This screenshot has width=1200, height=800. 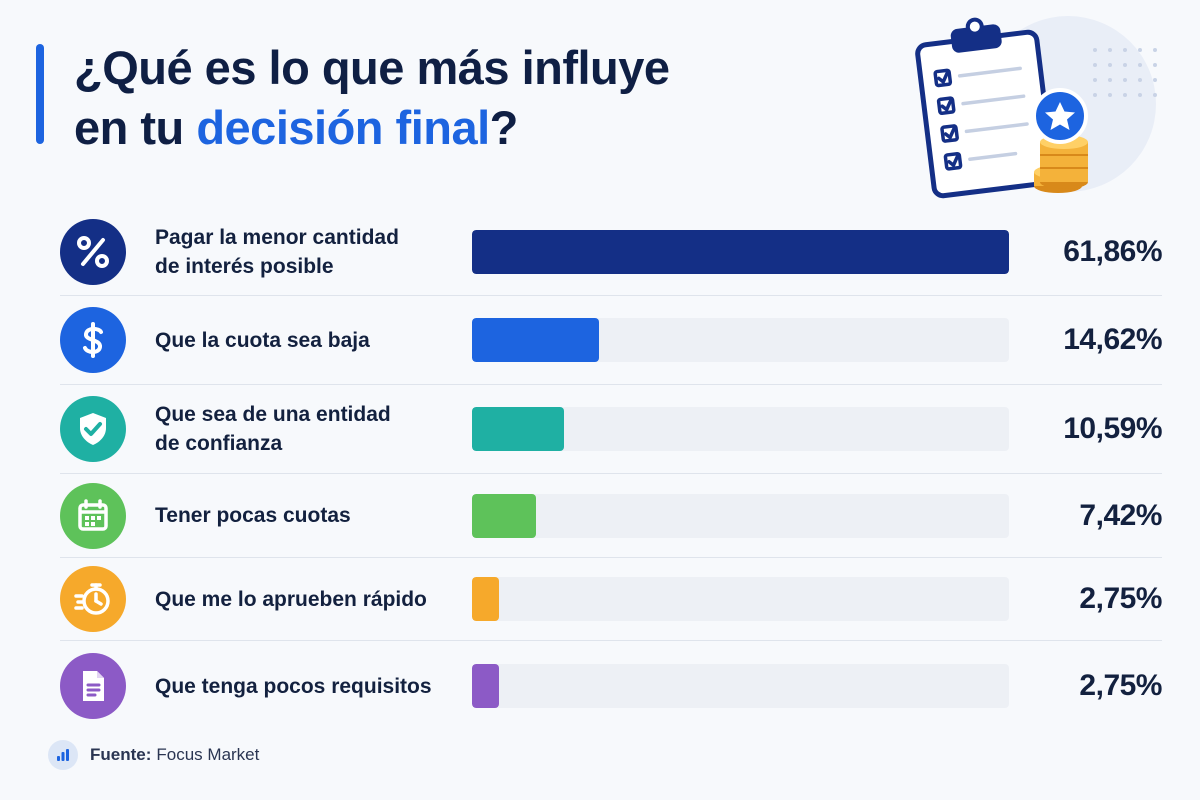 I want to click on bar-label: Que me lo aprueben rápido, so click(x=310, y=599).